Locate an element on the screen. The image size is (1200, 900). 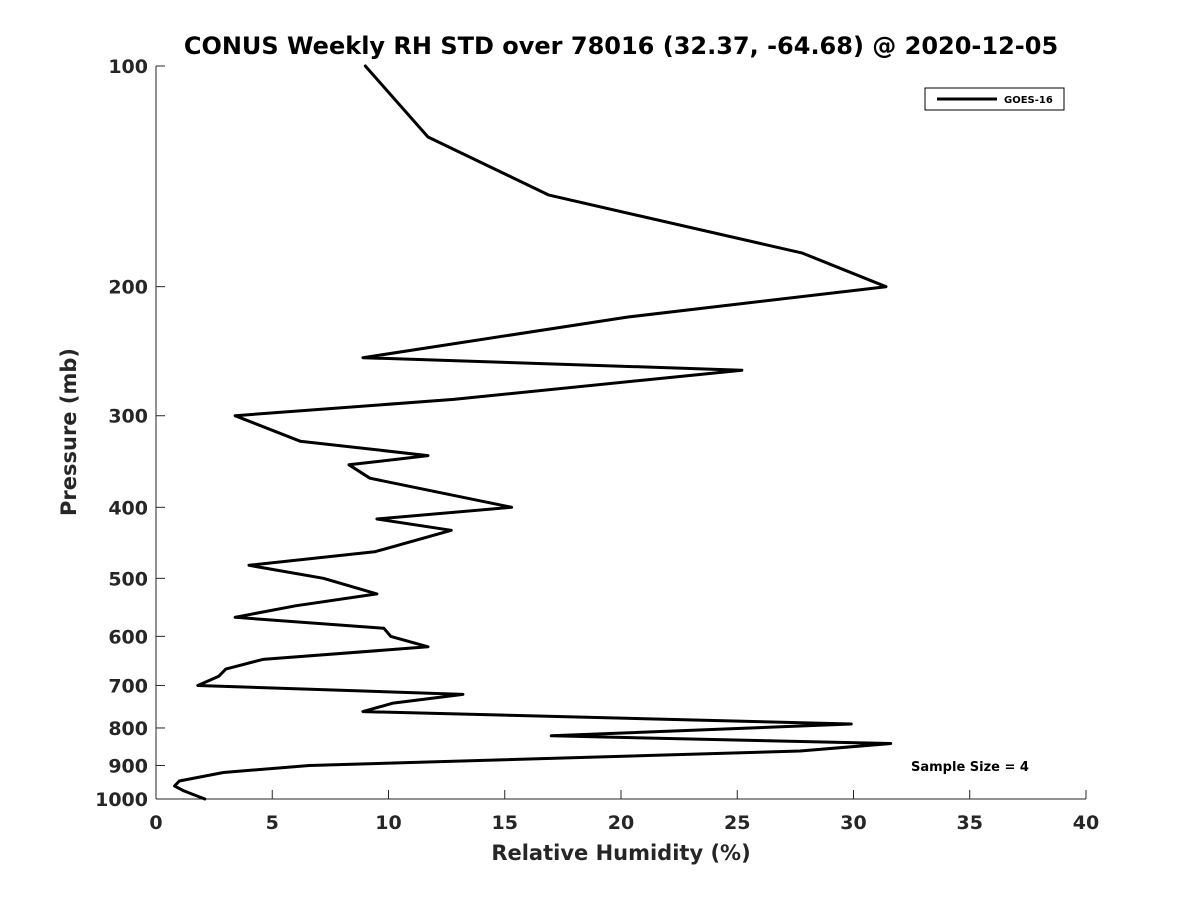
y-tick-label: 1000 is located at coordinates (121, 800).